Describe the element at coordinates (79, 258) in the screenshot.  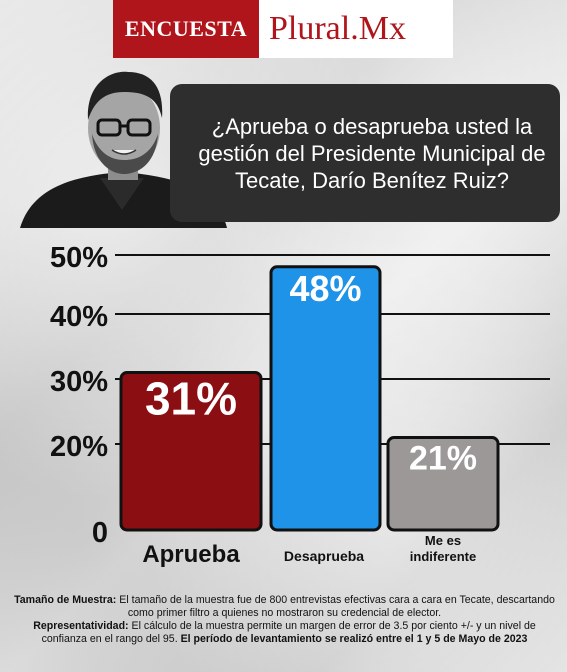
I see `y-tick-label: 50%` at that location.